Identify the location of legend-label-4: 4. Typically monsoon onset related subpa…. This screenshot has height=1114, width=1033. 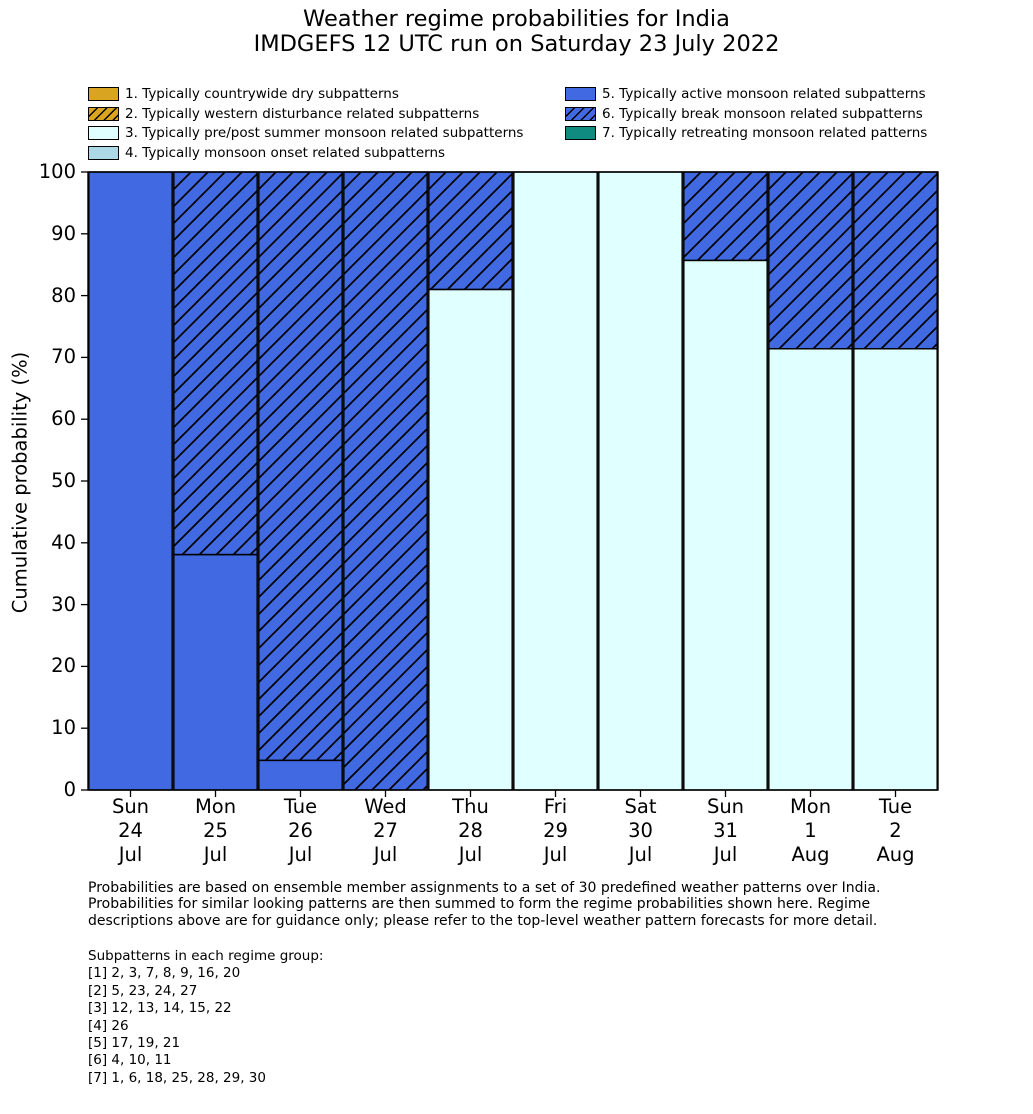
(285, 152).